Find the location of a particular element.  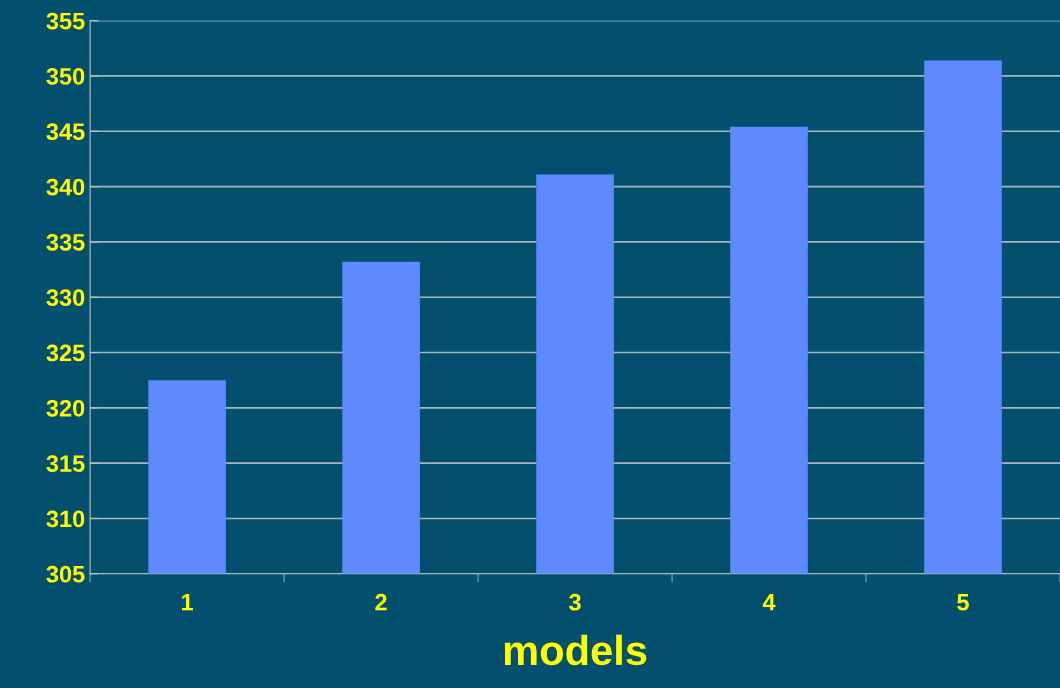

x-tick-label: 1 is located at coordinates (187, 602).